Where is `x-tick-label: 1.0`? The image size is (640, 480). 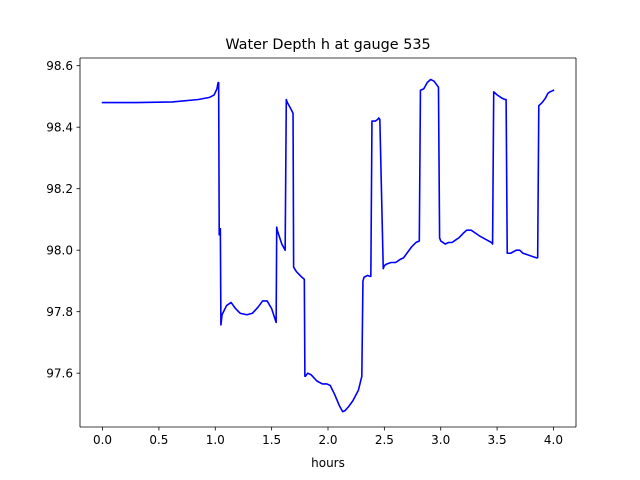 x-tick-label: 1.0 is located at coordinates (215, 440).